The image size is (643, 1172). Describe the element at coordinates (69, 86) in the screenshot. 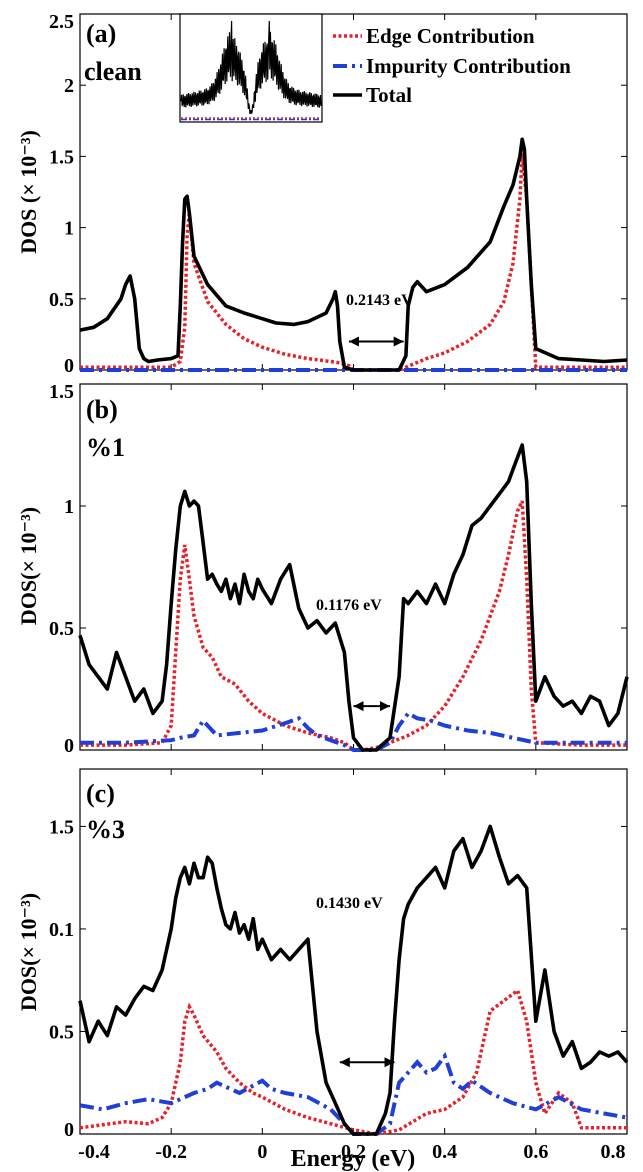

I see `y-tick-label: 2` at that location.